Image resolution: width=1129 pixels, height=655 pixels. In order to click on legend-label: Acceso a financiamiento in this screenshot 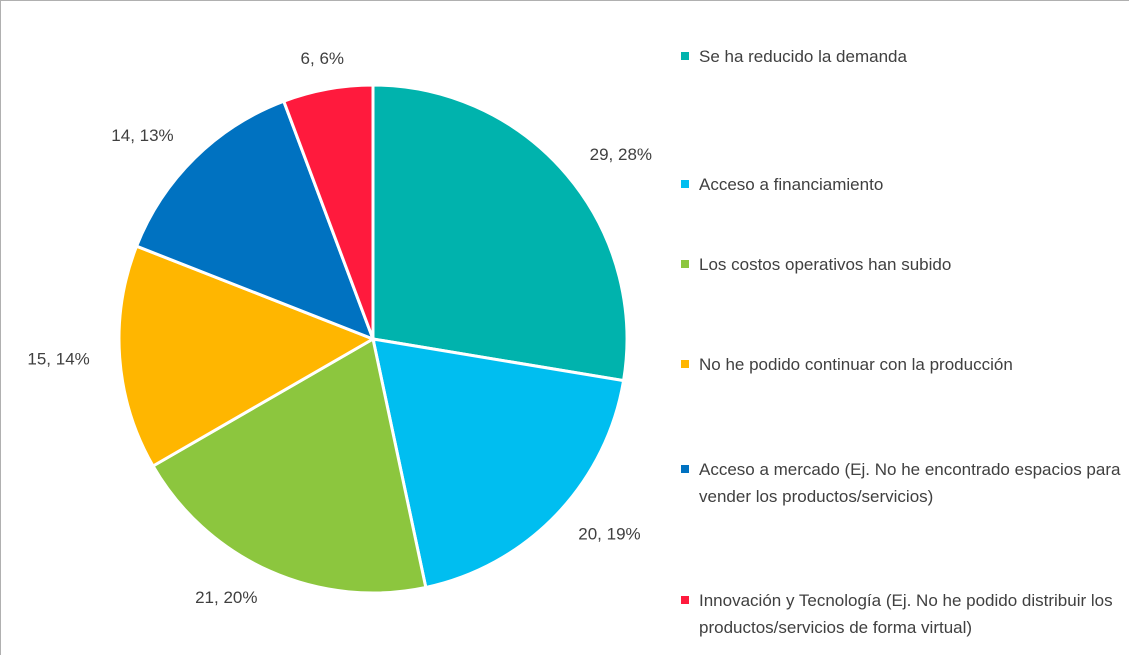, I will do `click(791, 184)`.